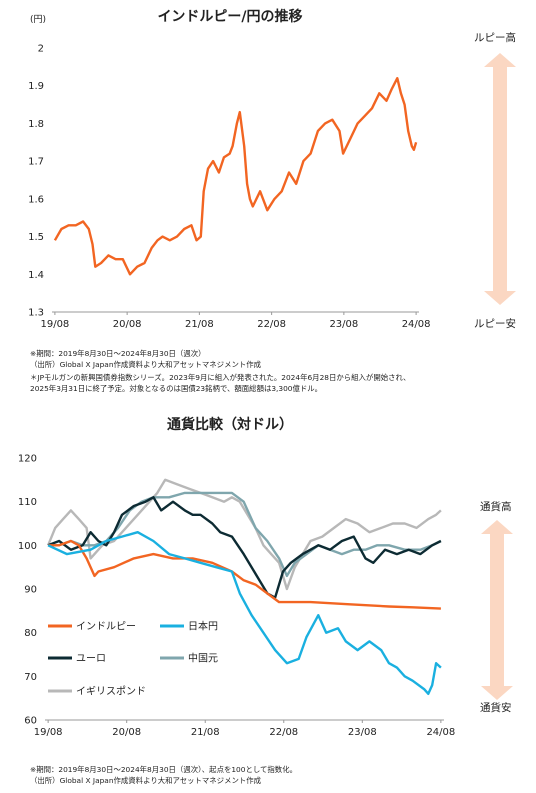  What do you see at coordinates (27, 502) in the screenshot?
I see `chart2-ytick-label: 110` at bounding box center [27, 502].